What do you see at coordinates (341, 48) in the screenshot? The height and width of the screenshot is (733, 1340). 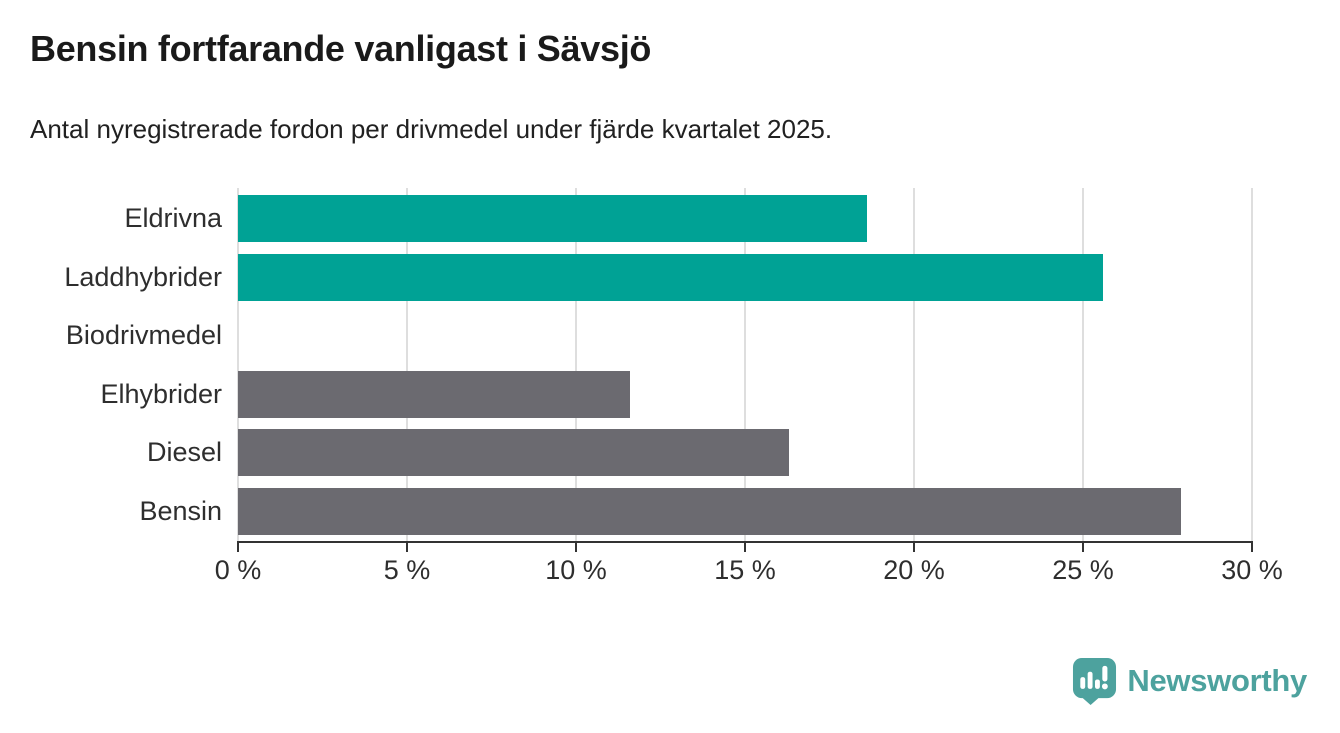 I see `chart-title: Bensin fortfarande vanligast i Sävsjö` at bounding box center [341, 48].